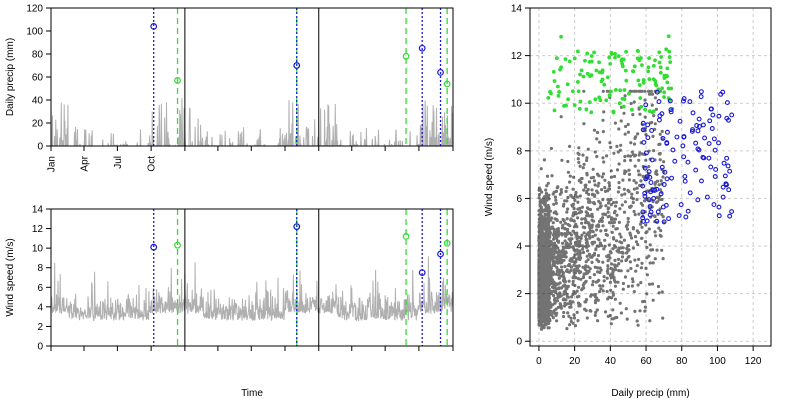  Describe the element at coordinates (252, 393) in the screenshot. I see `time-x-axis-label: Time` at that location.